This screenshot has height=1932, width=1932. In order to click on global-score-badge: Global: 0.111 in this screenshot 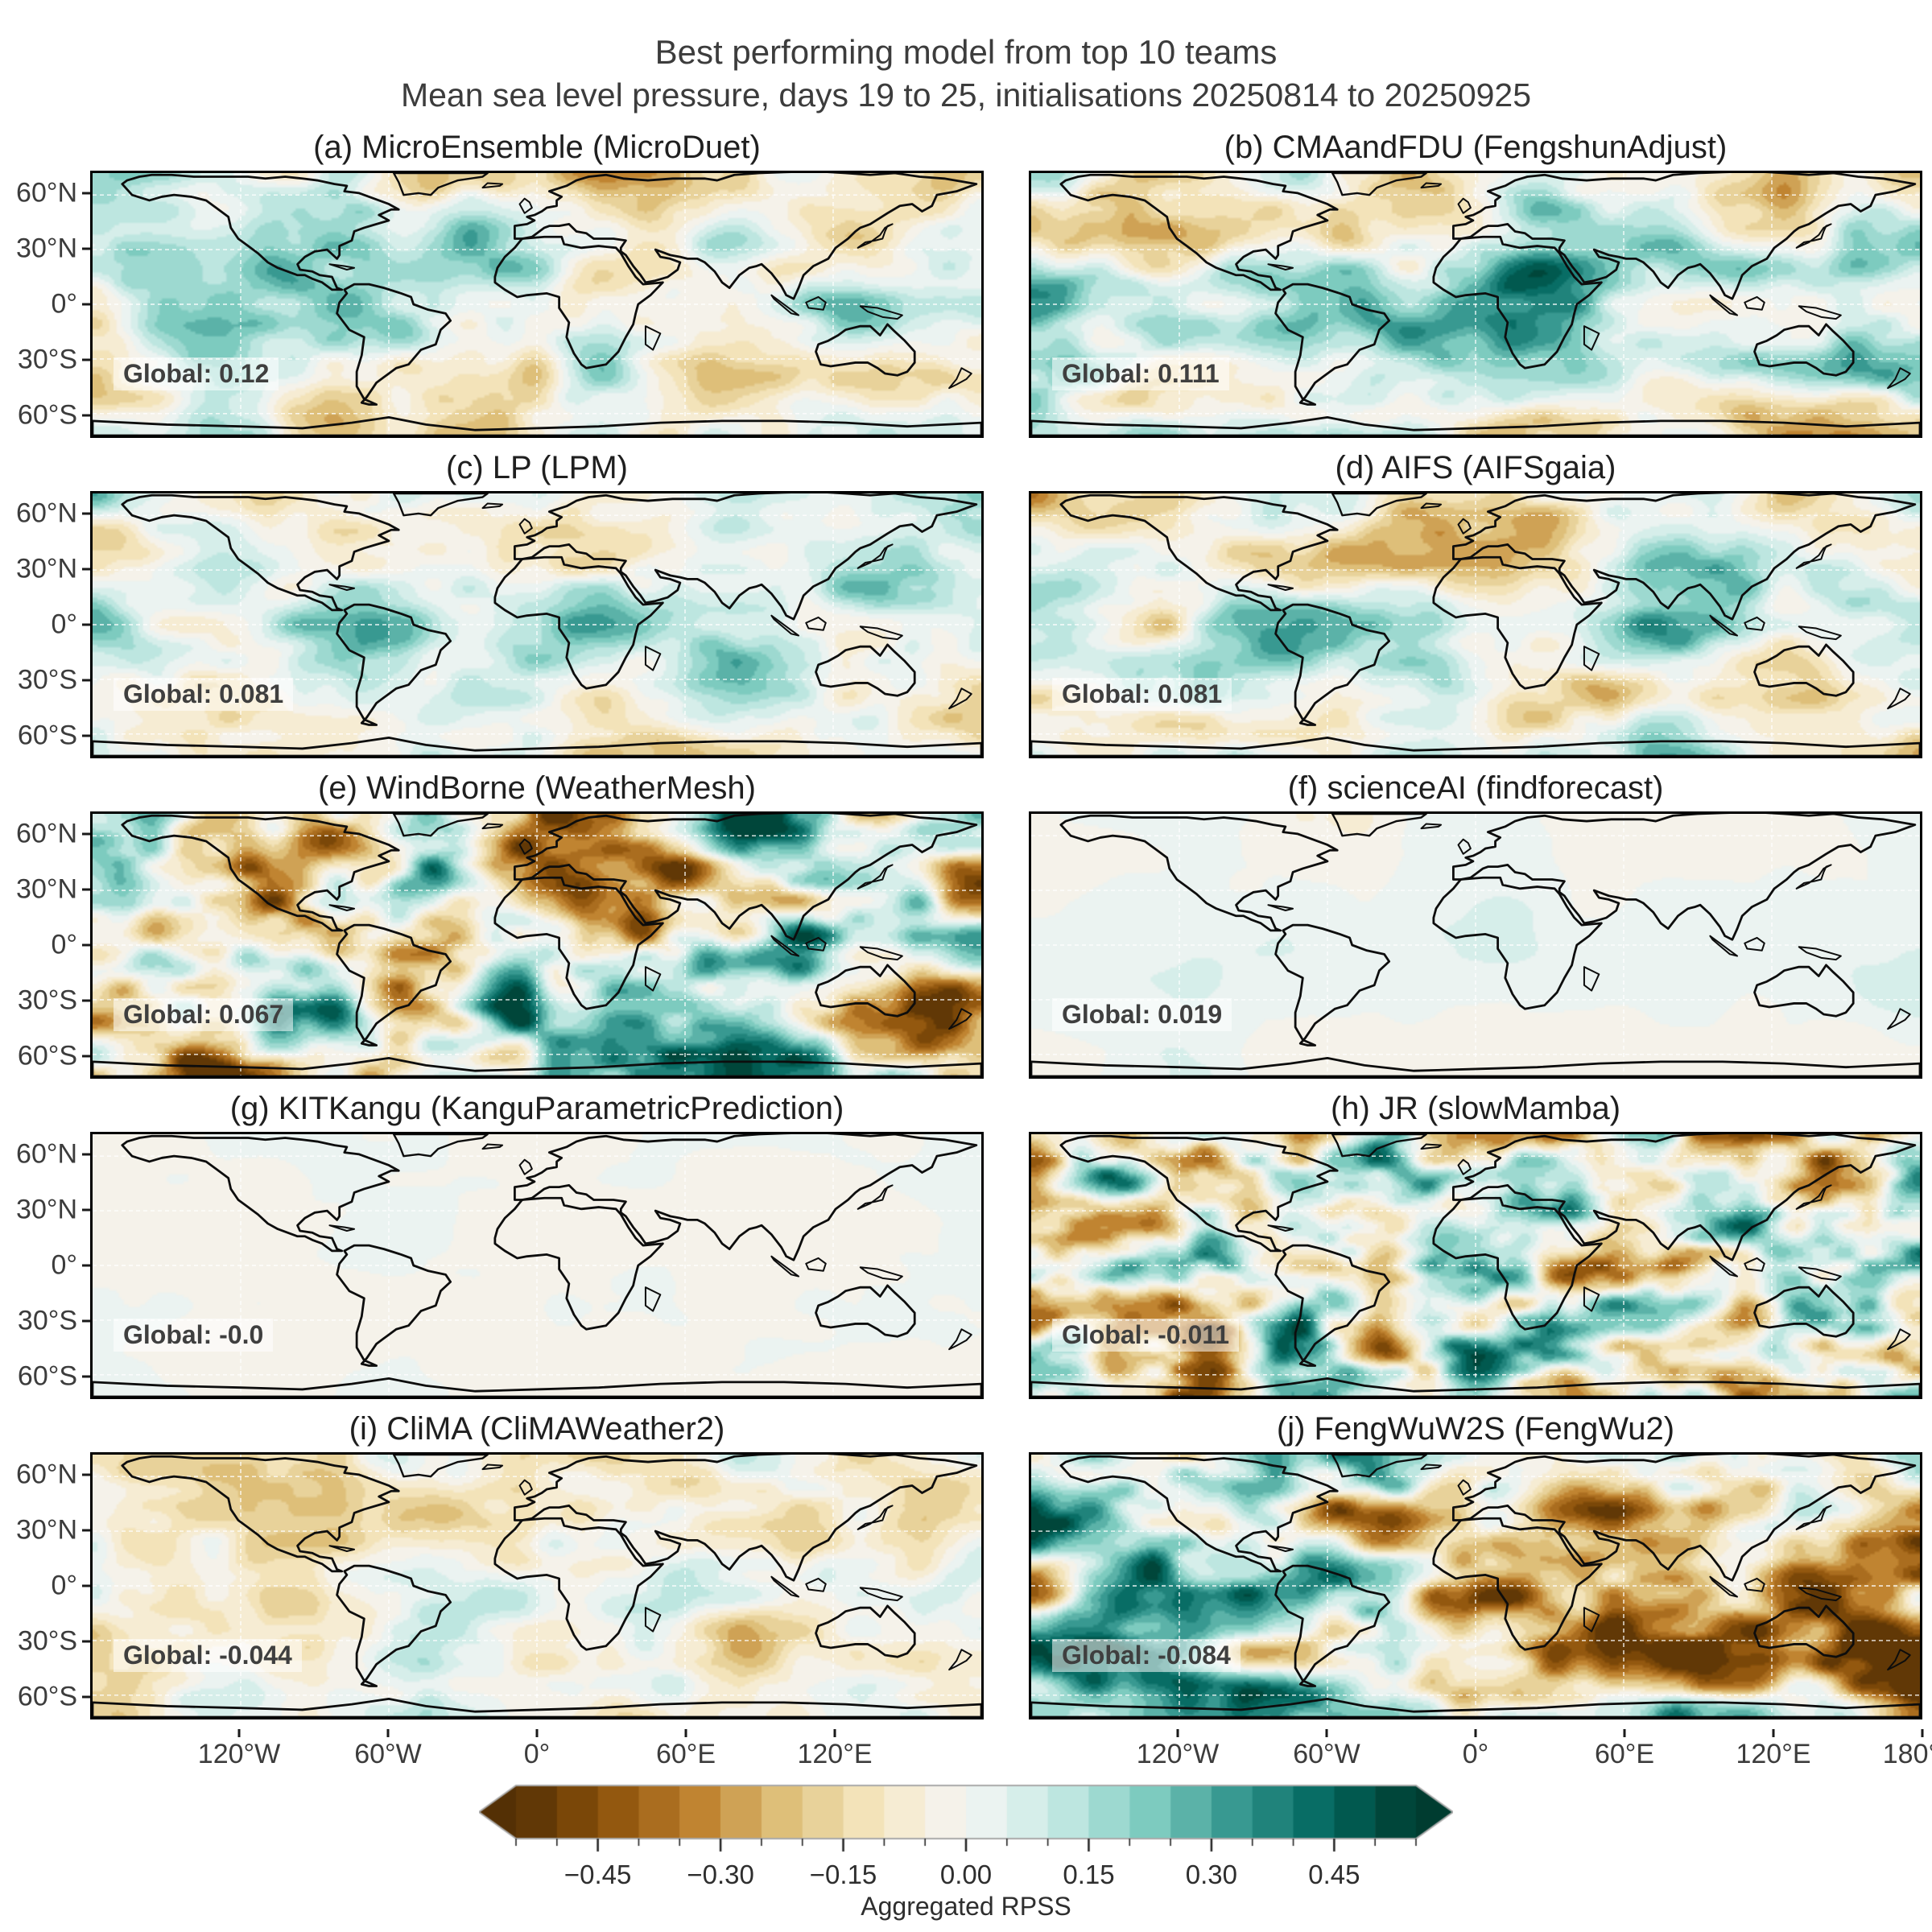, I will do `click(1140, 373)`.